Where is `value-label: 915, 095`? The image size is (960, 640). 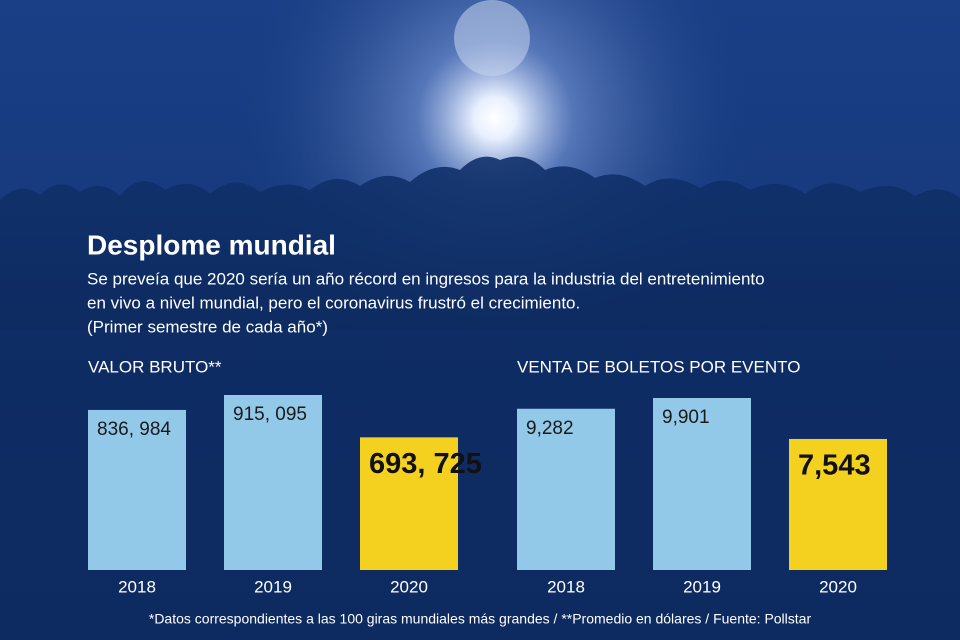 value-label: 915, 095 is located at coordinates (270, 414).